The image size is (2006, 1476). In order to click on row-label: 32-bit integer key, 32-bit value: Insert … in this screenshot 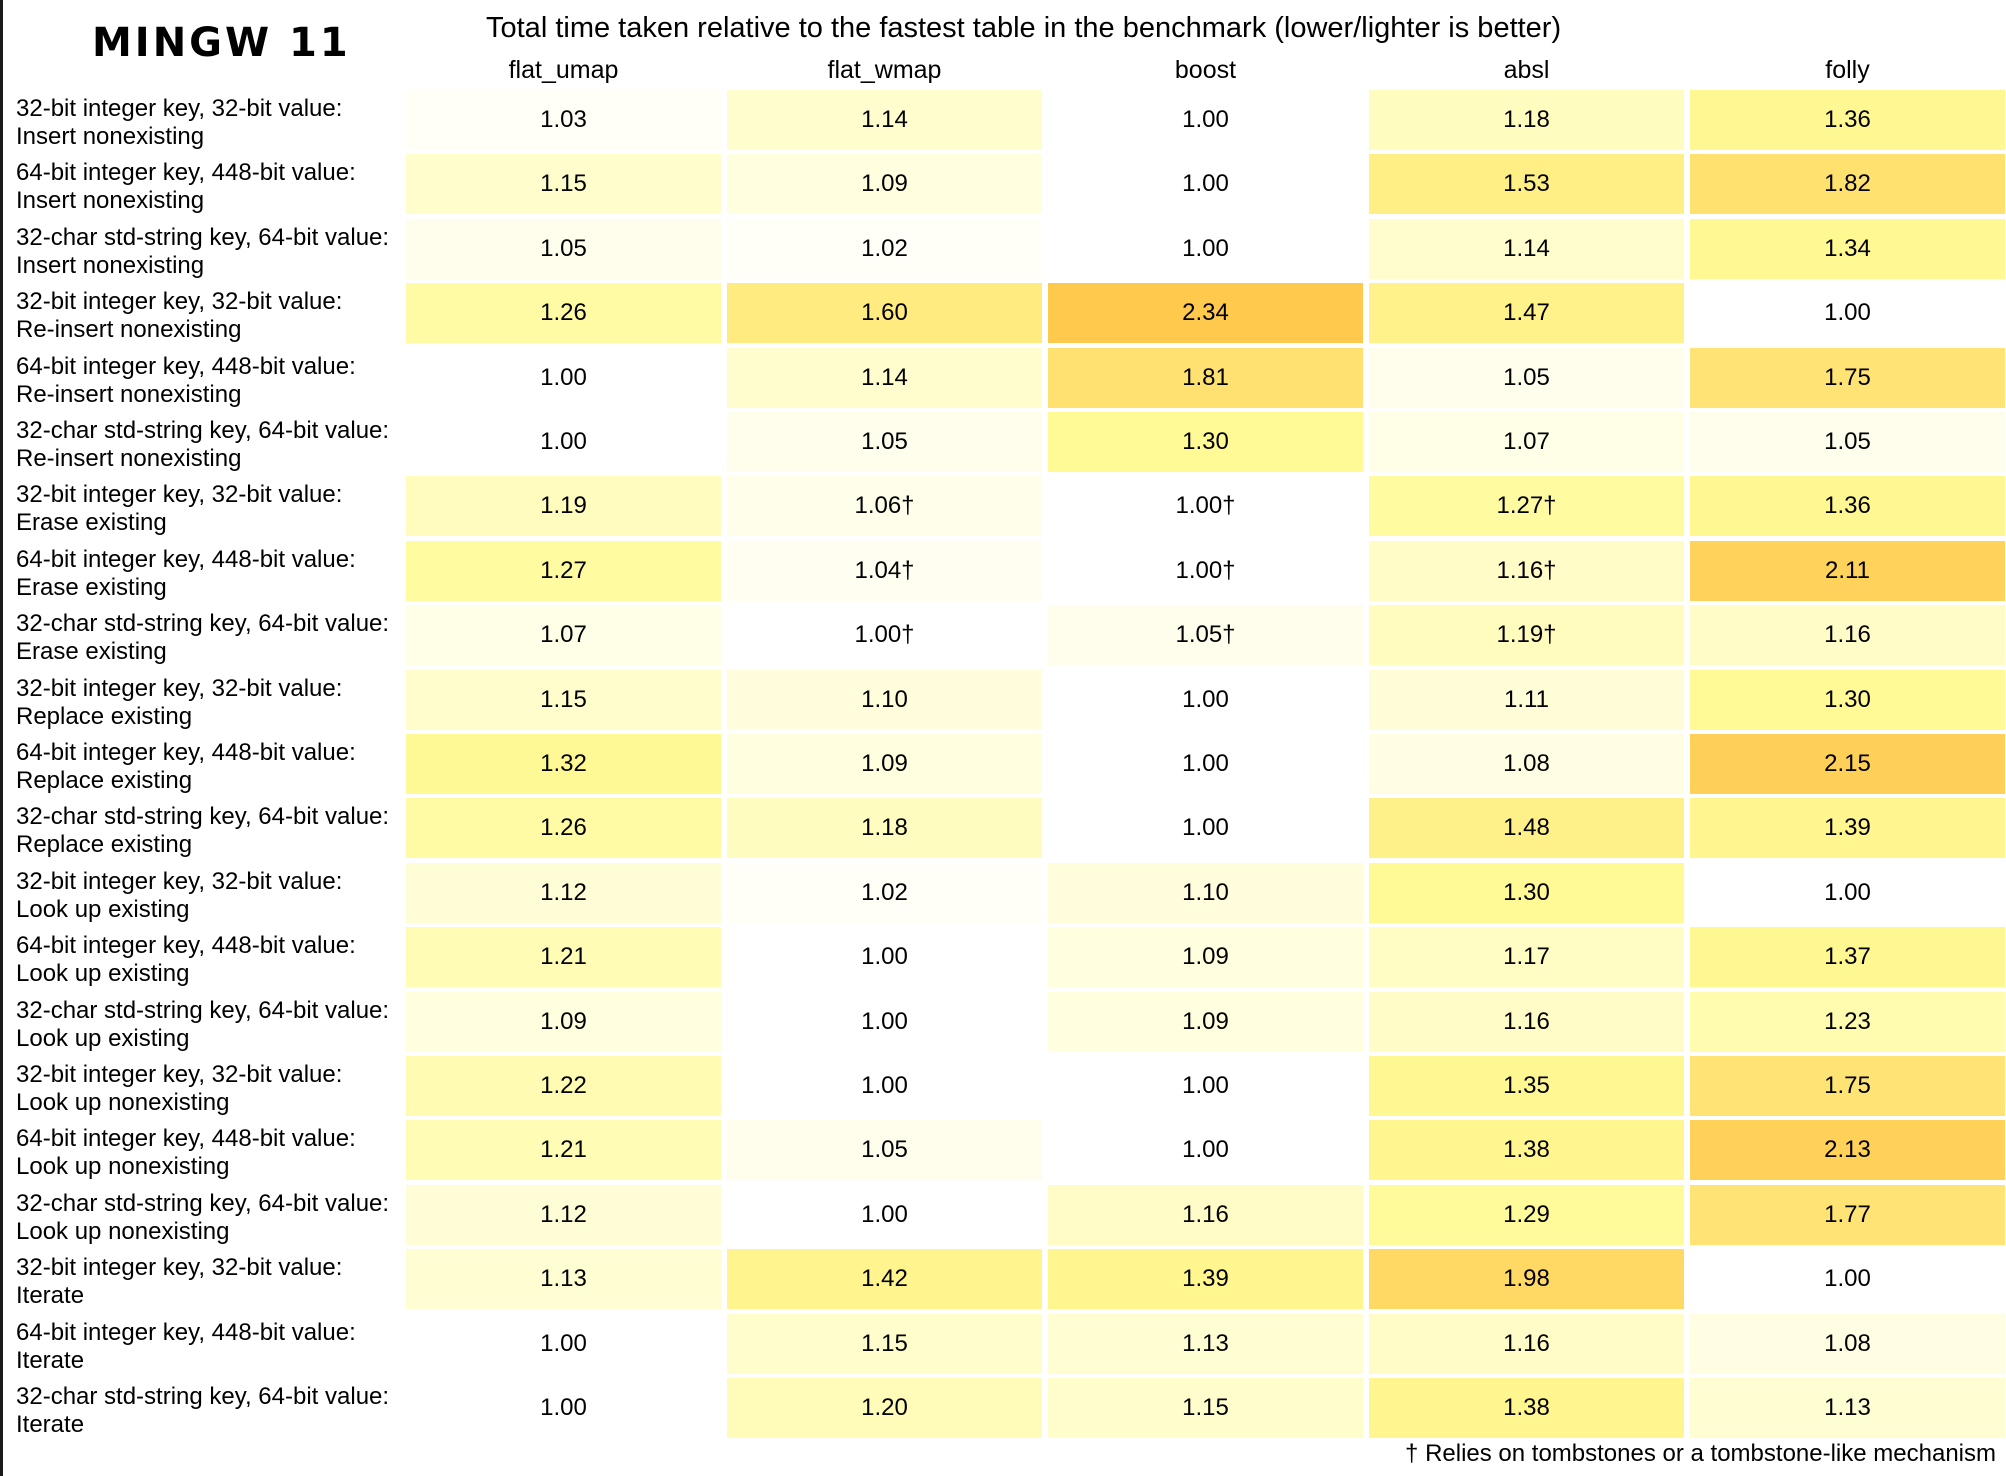, I will do `click(211, 124)`.